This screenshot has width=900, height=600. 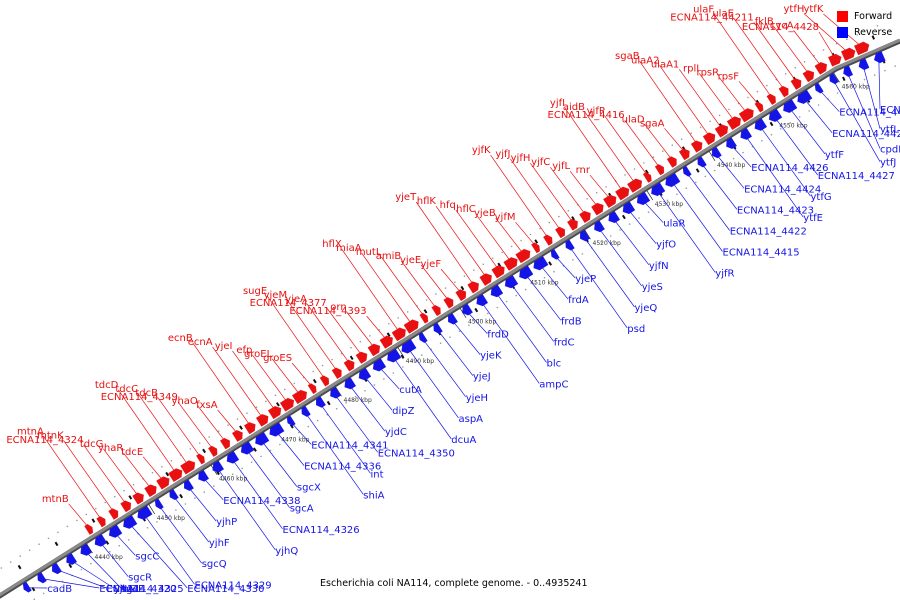 What do you see at coordinates (286, 551) in the screenshot?
I see `gene-label-yjhq: yjhQ` at bounding box center [286, 551].